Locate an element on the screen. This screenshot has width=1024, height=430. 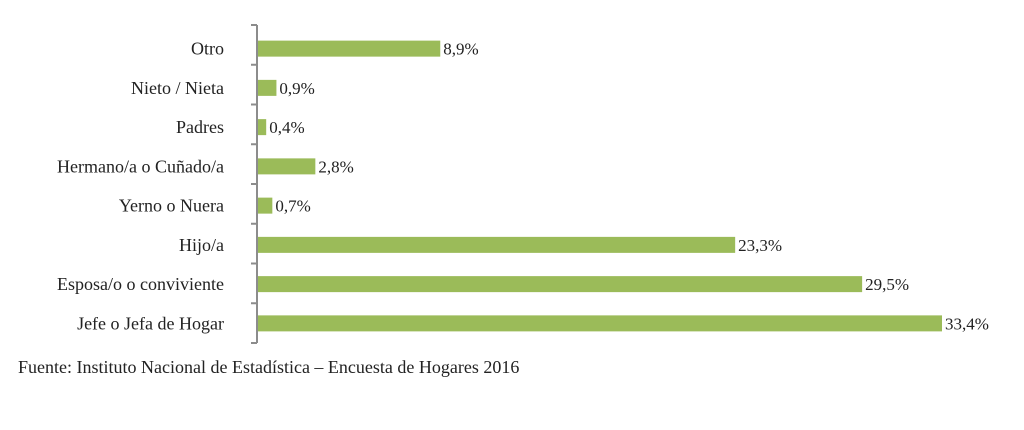
category-axis is located at coordinates (254, 184).